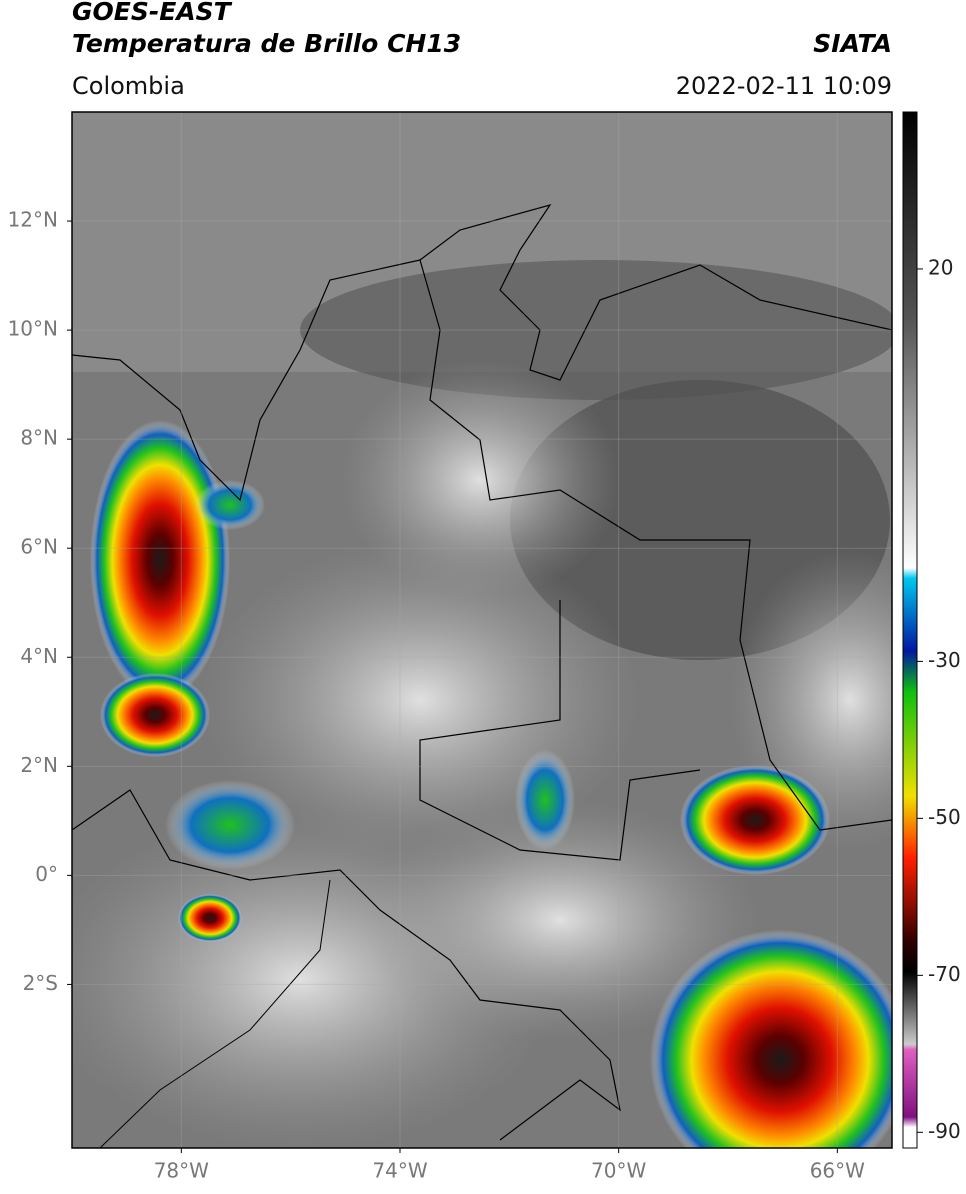  Describe the element at coordinates (33, 220) in the screenshot. I see `y-tick-label: 12°N` at that location.